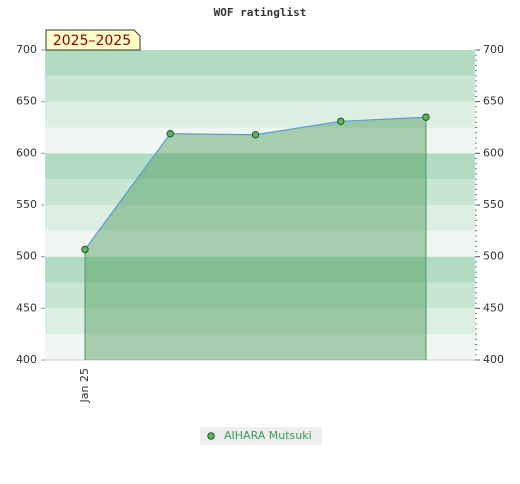 The image size is (520, 484). Describe the element at coordinates (493, 256) in the screenshot. I see `y2-tick-label: 500` at that location.